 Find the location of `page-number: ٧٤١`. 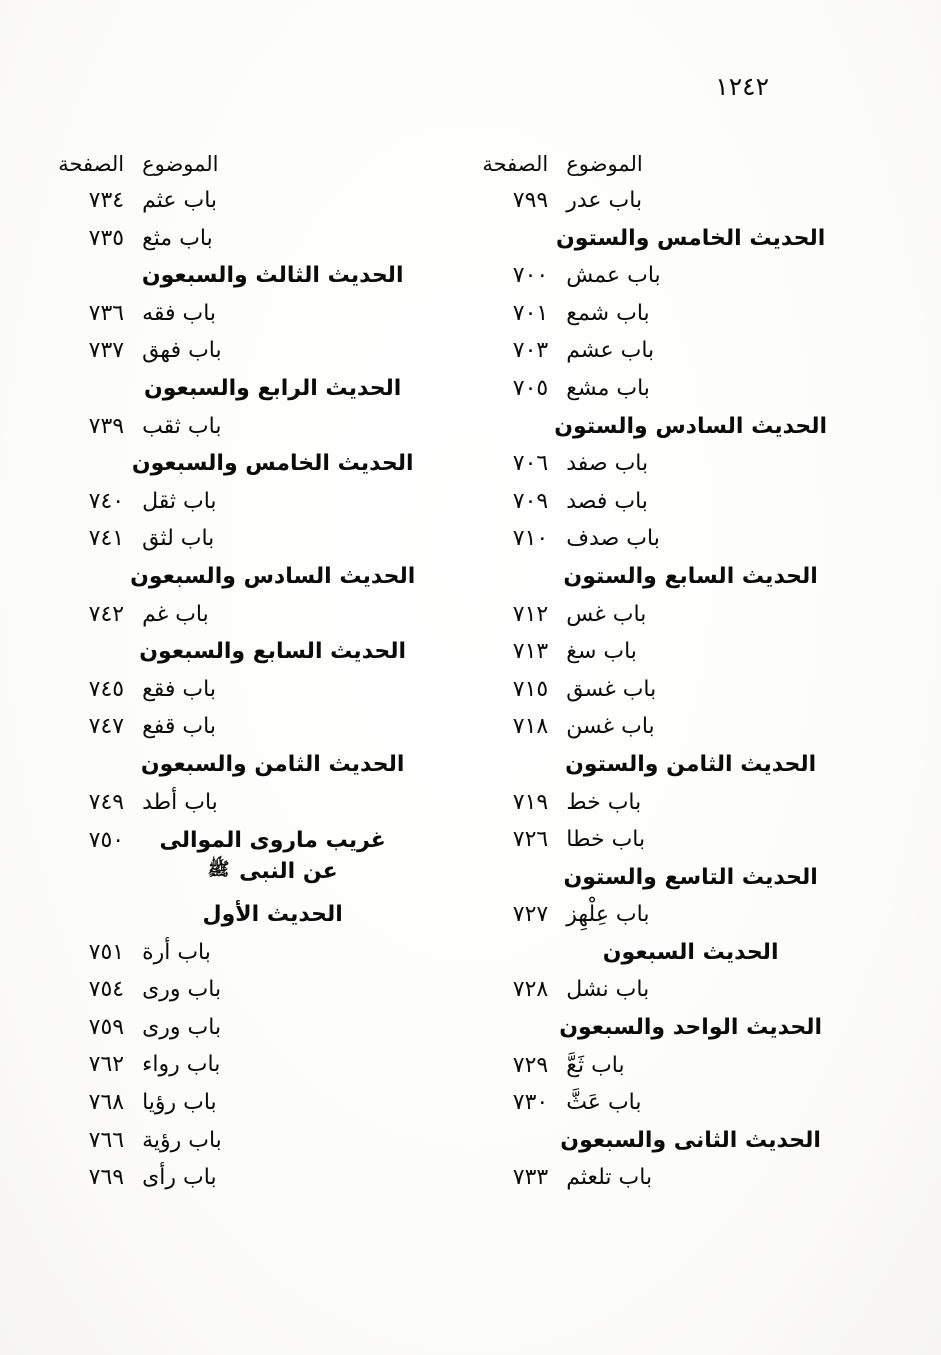

page-number: ٧٤١ is located at coordinates (106, 539).